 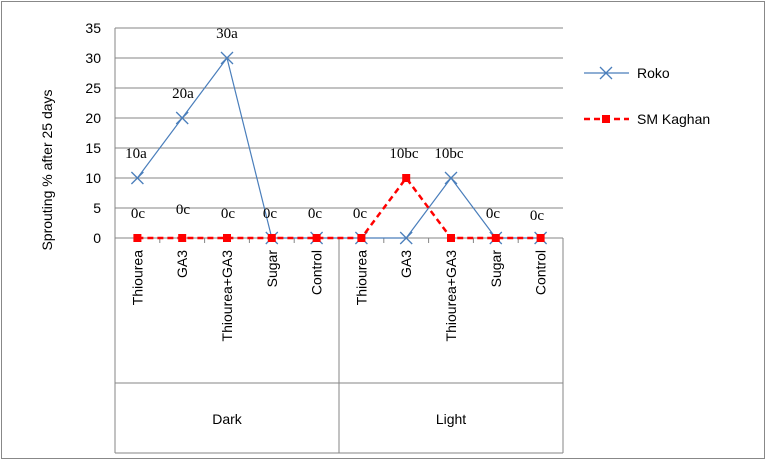 What do you see at coordinates (451, 419) in the screenshot?
I see `x-group-label: Light` at bounding box center [451, 419].